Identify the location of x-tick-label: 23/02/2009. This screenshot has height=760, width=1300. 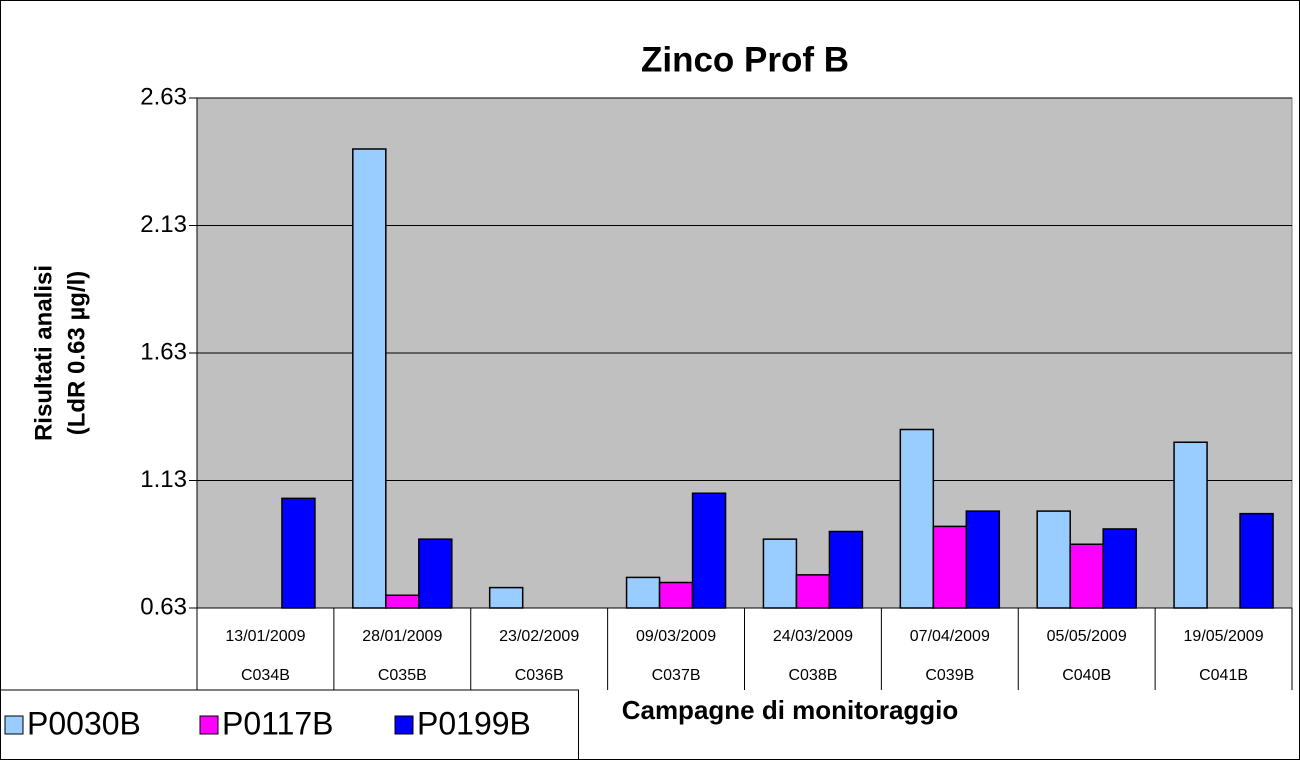
(539, 636).